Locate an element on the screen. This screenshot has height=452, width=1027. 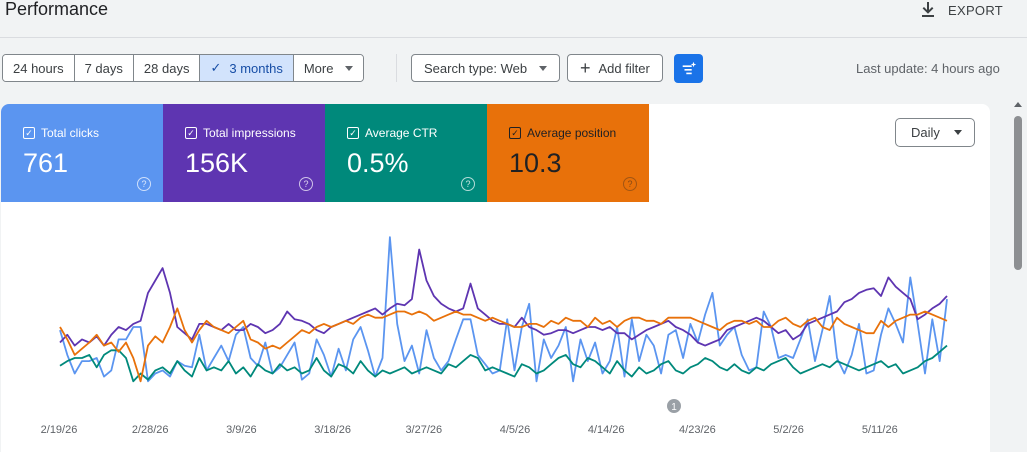
vertical-scrollbar is located at coordinates (1018, 276).